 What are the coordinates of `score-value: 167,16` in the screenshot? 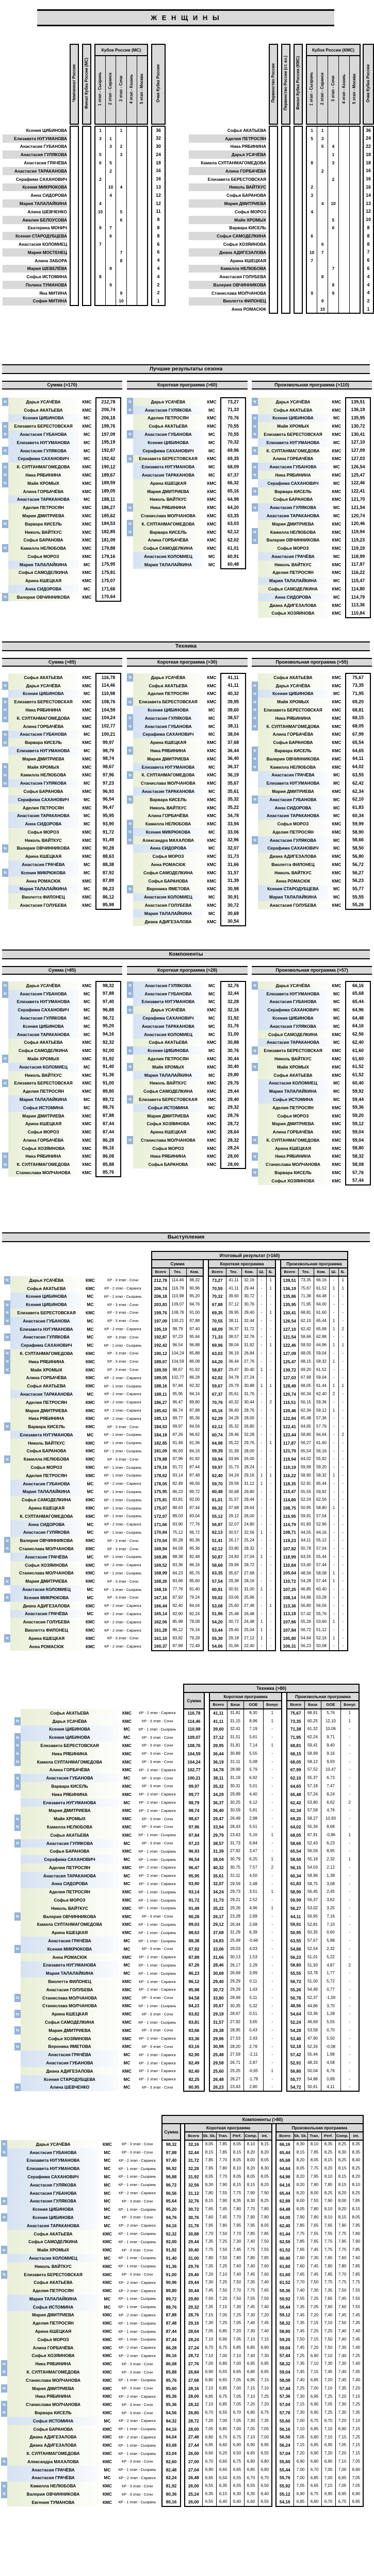 It's located at (160, 1598).